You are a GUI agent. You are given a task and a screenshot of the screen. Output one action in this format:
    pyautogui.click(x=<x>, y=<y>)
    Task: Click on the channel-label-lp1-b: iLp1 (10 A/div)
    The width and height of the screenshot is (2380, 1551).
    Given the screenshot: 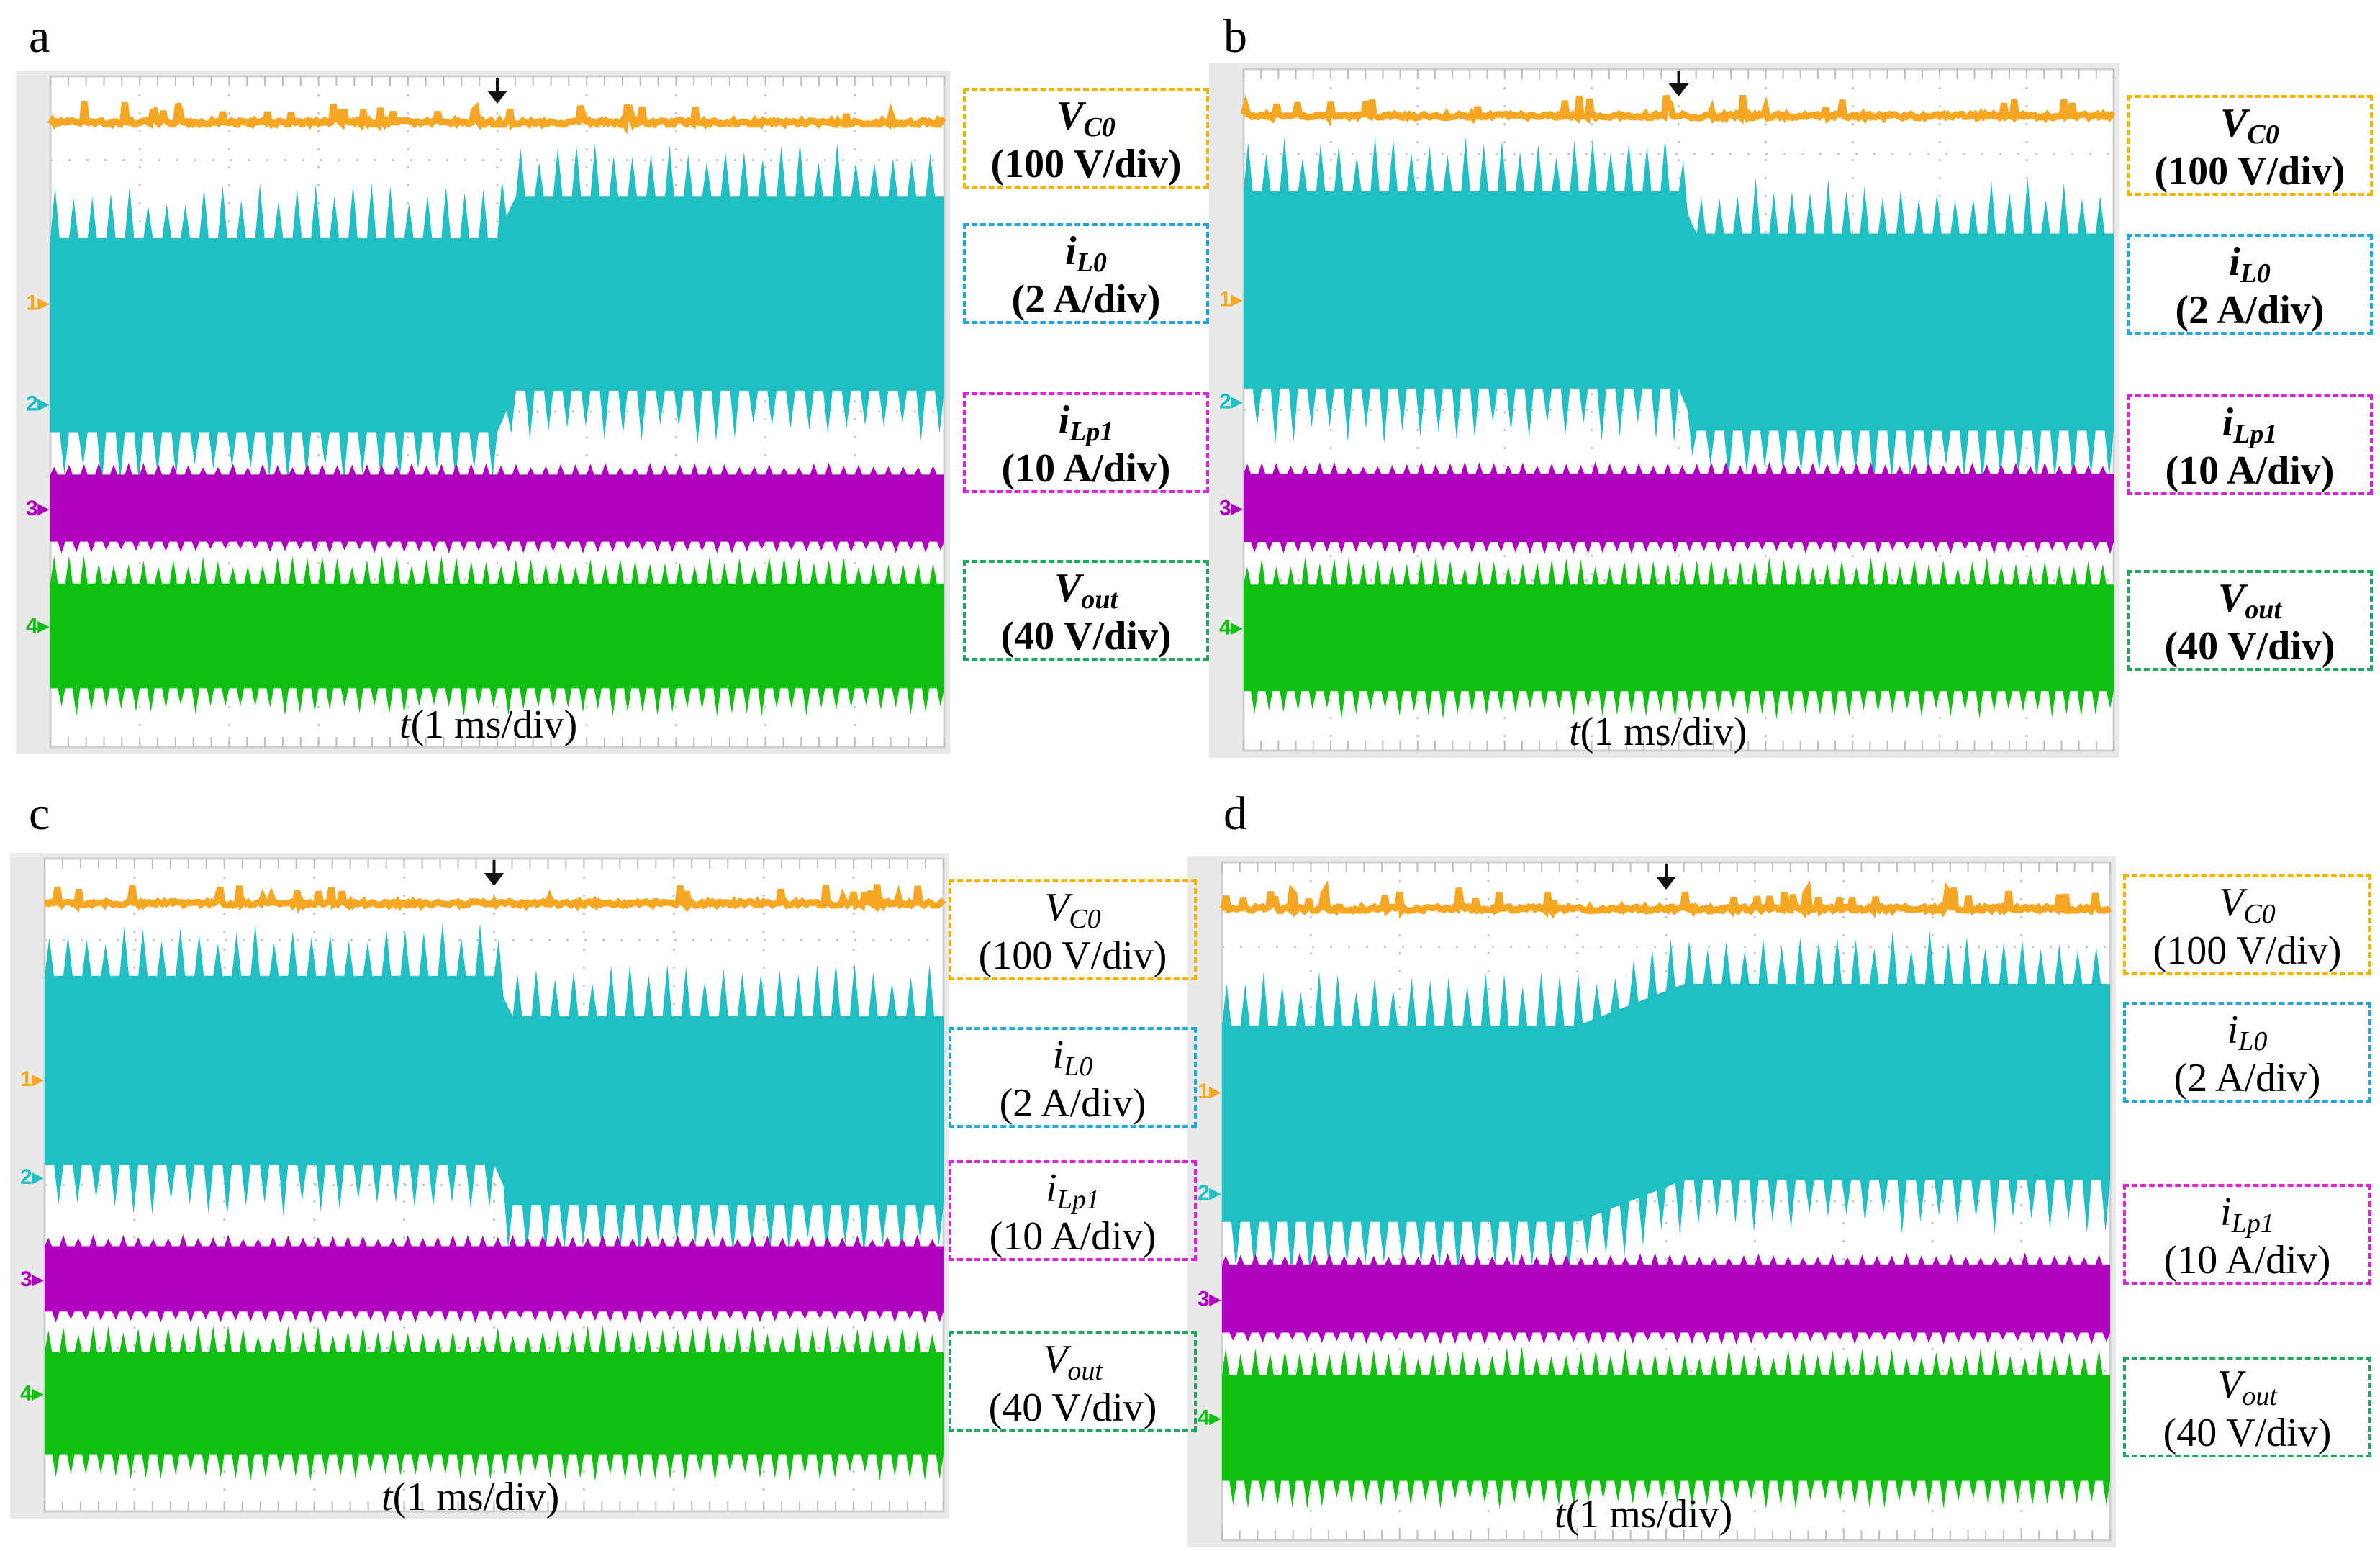 What is the action you would take?
    pyautogui.click(x=2250, y=445)
    